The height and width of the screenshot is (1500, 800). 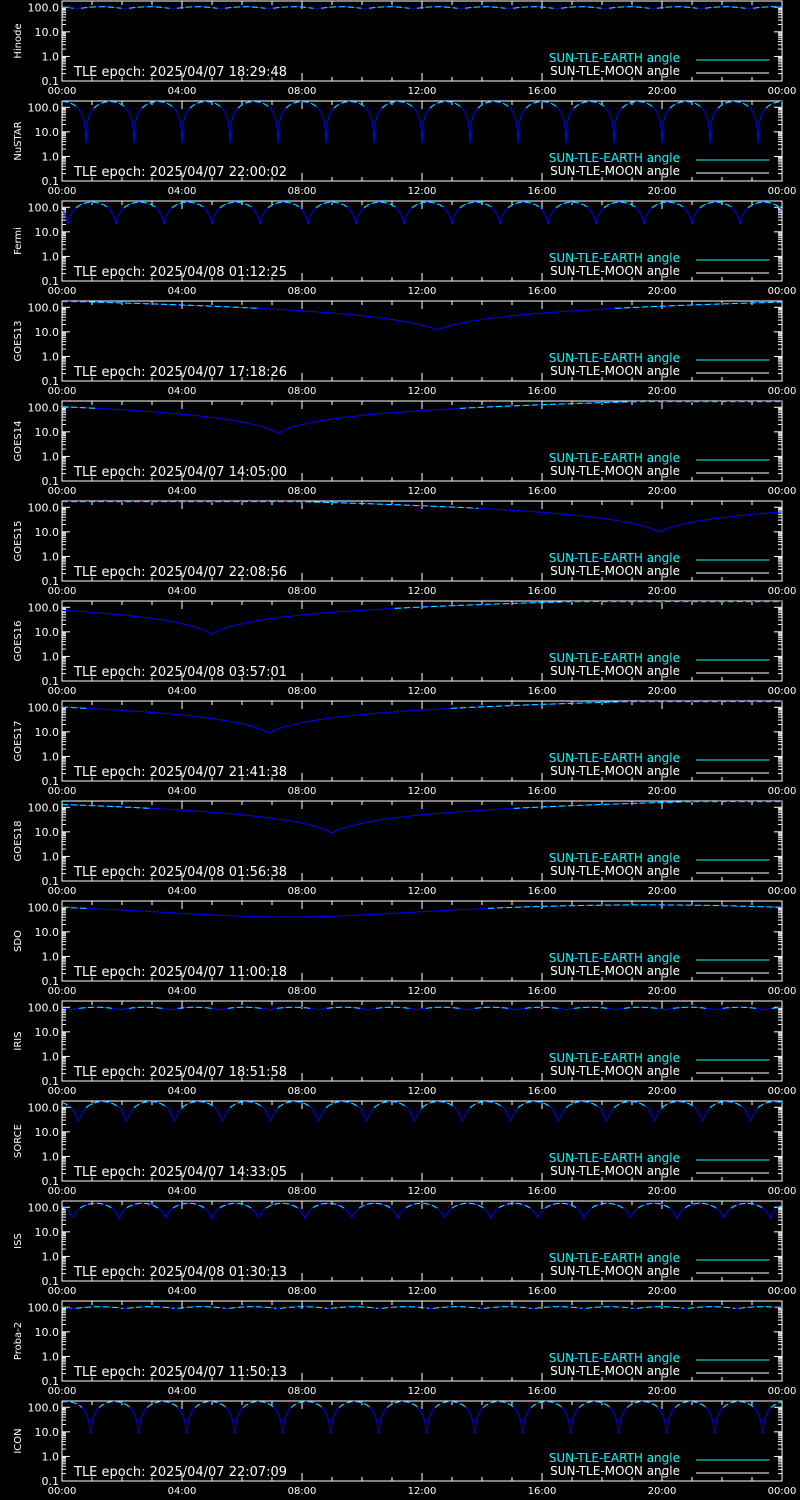 What do you see at coordinates (180, 1372) in the screenshot?
I see `tle-epoch: TLE epoch: 2025/04/07 11:50:13` at bounding box center [180, 1372].